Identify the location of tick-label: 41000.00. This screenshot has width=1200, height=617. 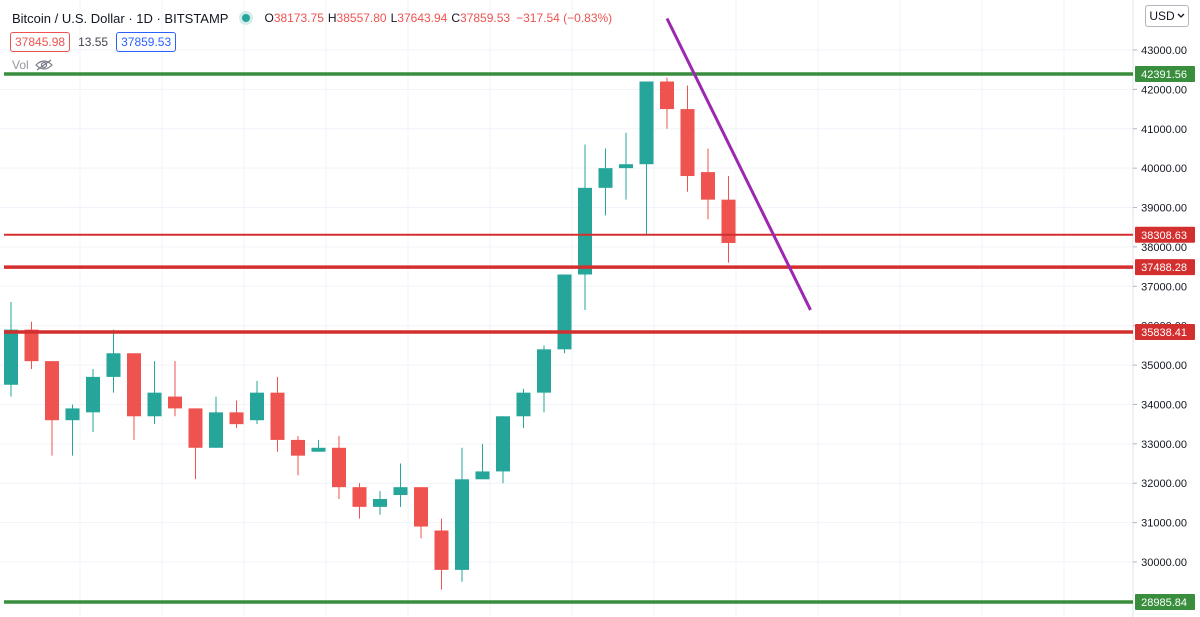
(1164, 130).